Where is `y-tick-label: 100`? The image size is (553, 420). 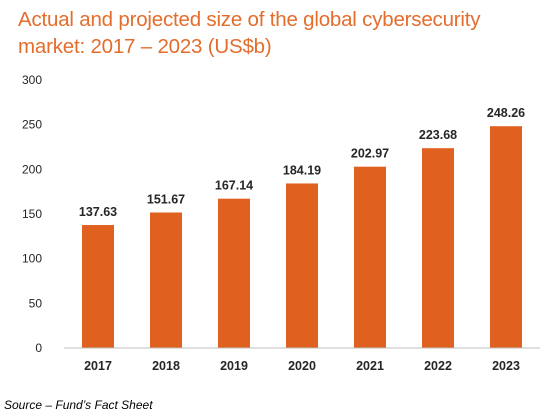 y-tick-label: 100 is located at coordinates (32, 259).